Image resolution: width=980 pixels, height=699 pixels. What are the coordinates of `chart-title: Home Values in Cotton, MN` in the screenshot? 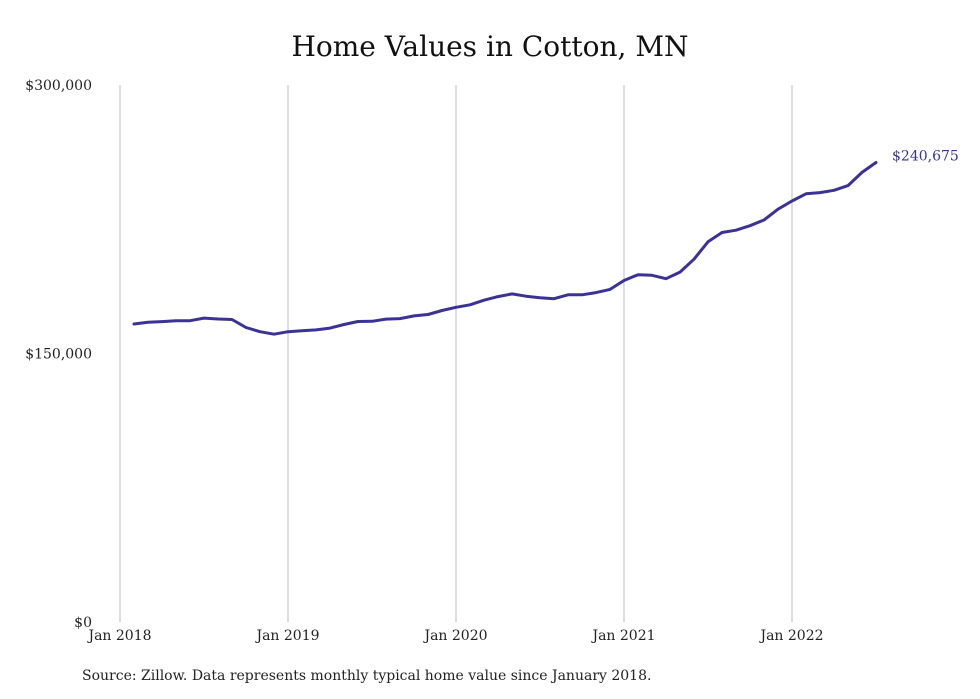 It's located at (490, 46).